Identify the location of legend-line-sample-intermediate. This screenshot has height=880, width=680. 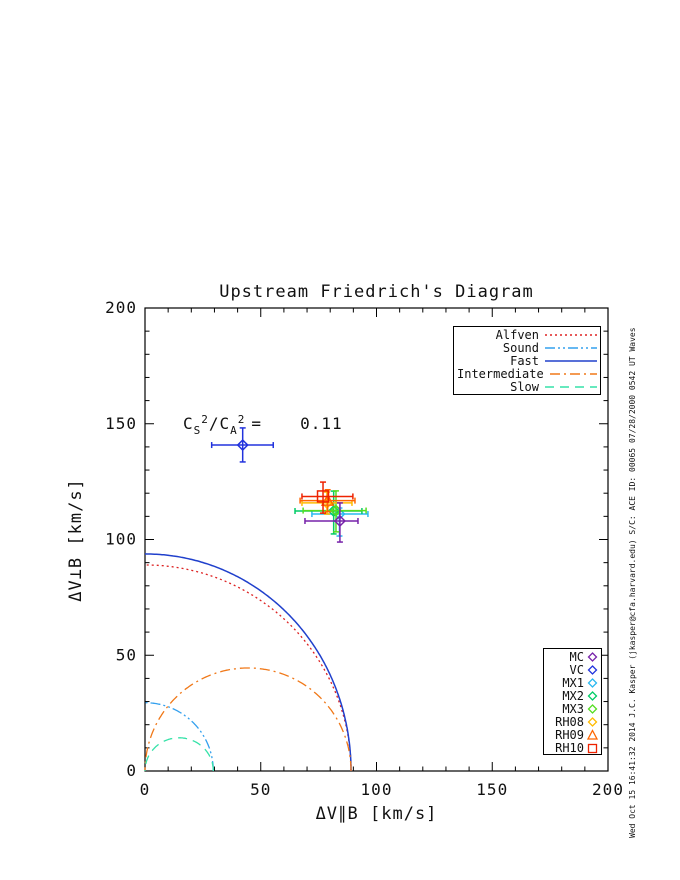
(573, 374).